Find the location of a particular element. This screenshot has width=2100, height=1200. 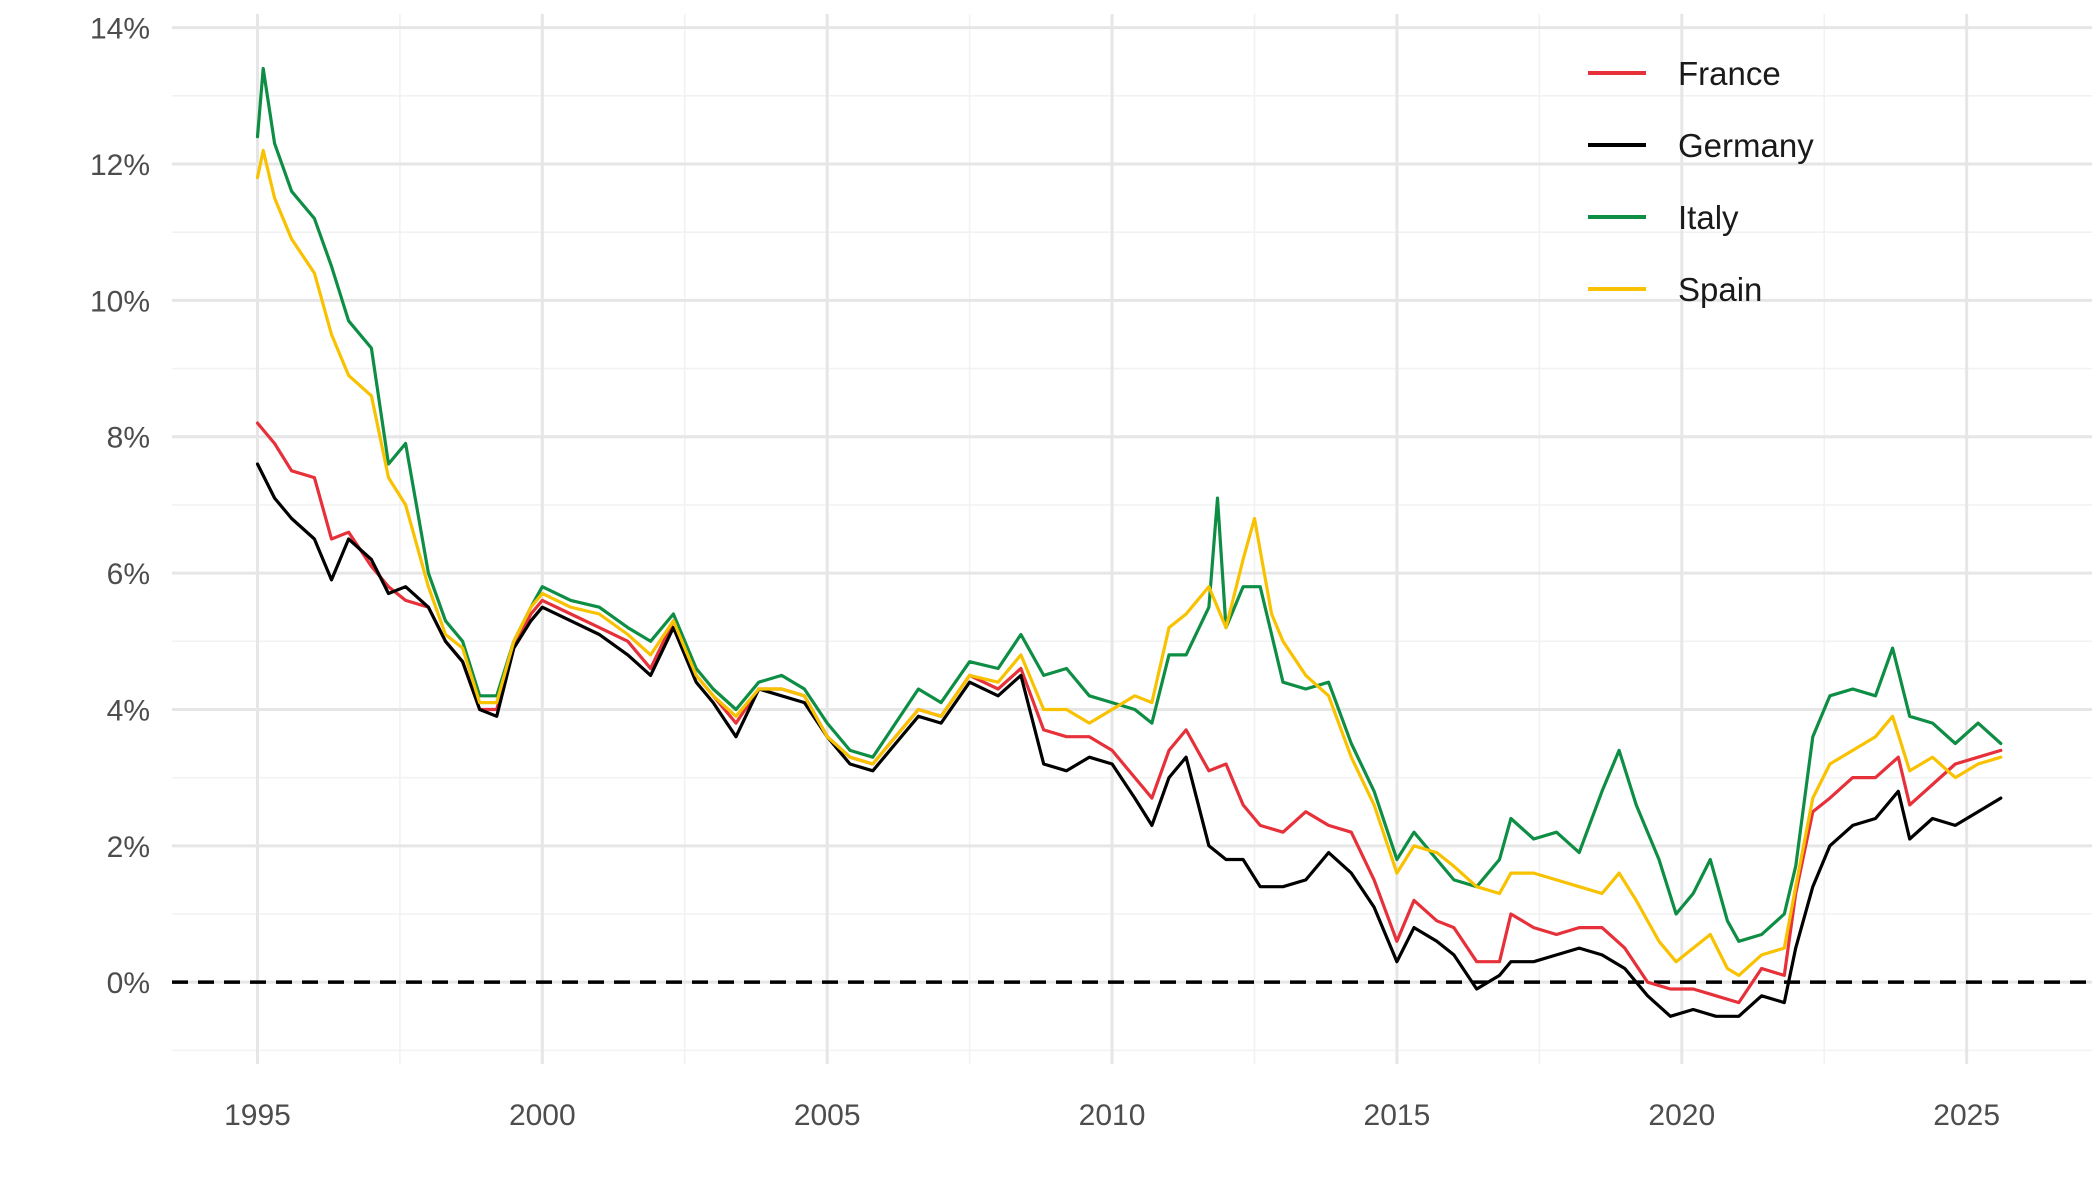

legend-label-italy: Italy is located at coordinates (1708, 217).